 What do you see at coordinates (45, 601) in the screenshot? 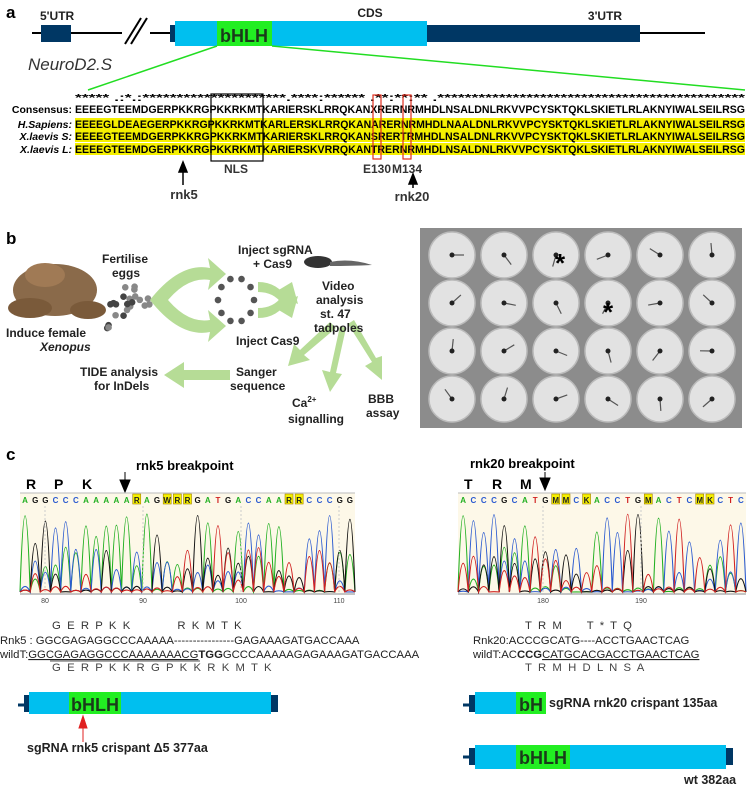
I see `axis-tick-label: 80` at bounding box center [45, 601].